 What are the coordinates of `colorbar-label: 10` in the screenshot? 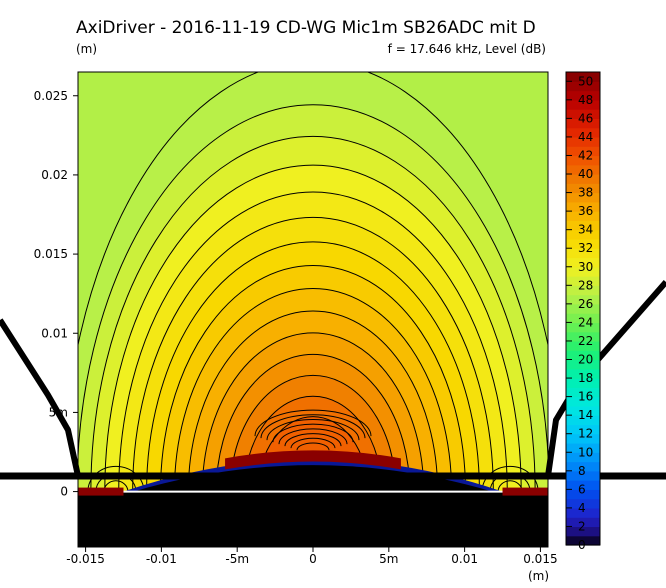 It's located at (585, 452).